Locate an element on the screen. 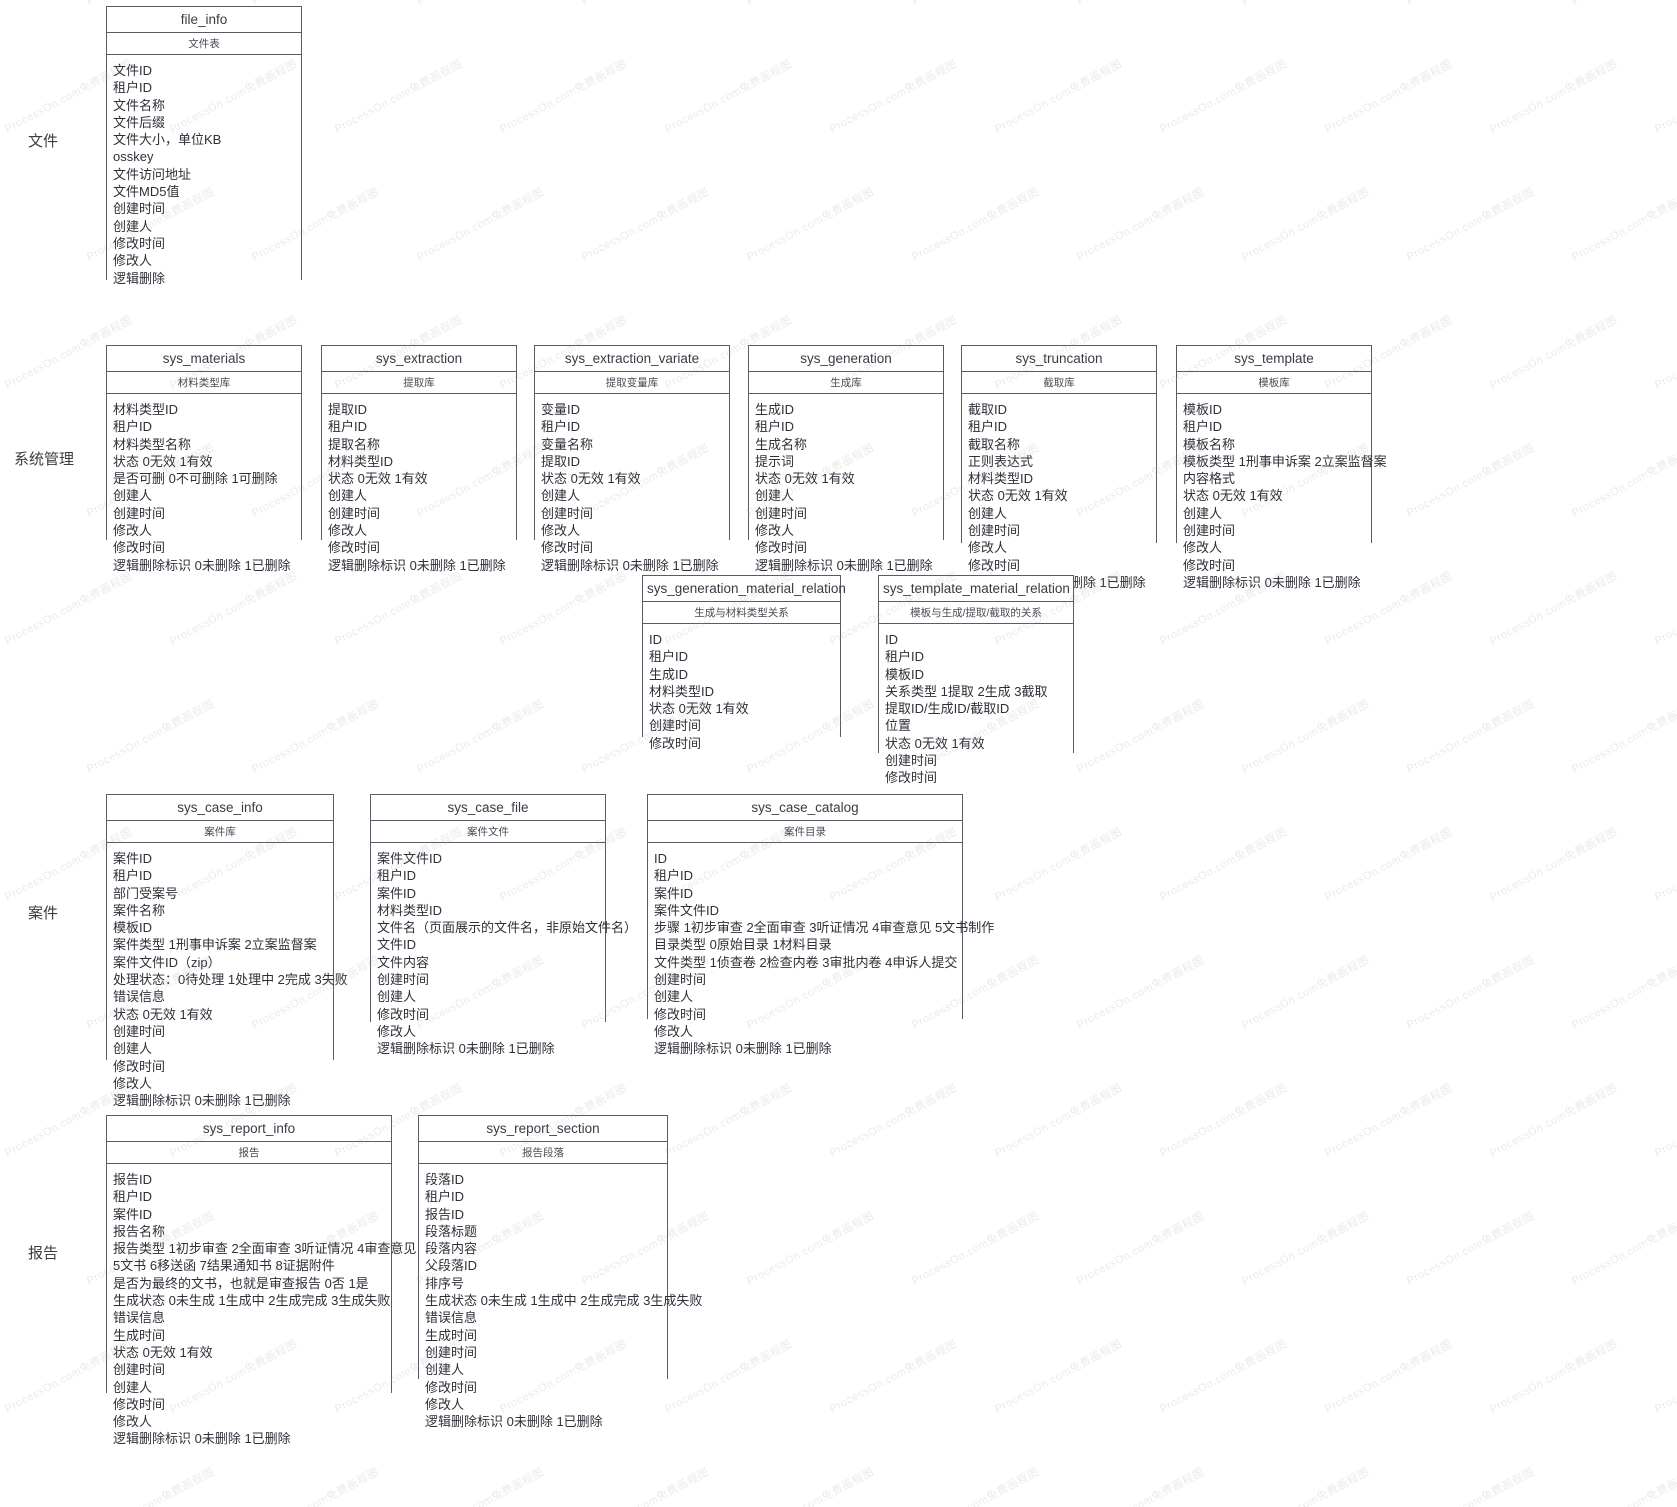 The image size is (1677, 1507). entity-field: 案件ID is located at coordinates (397, 893).